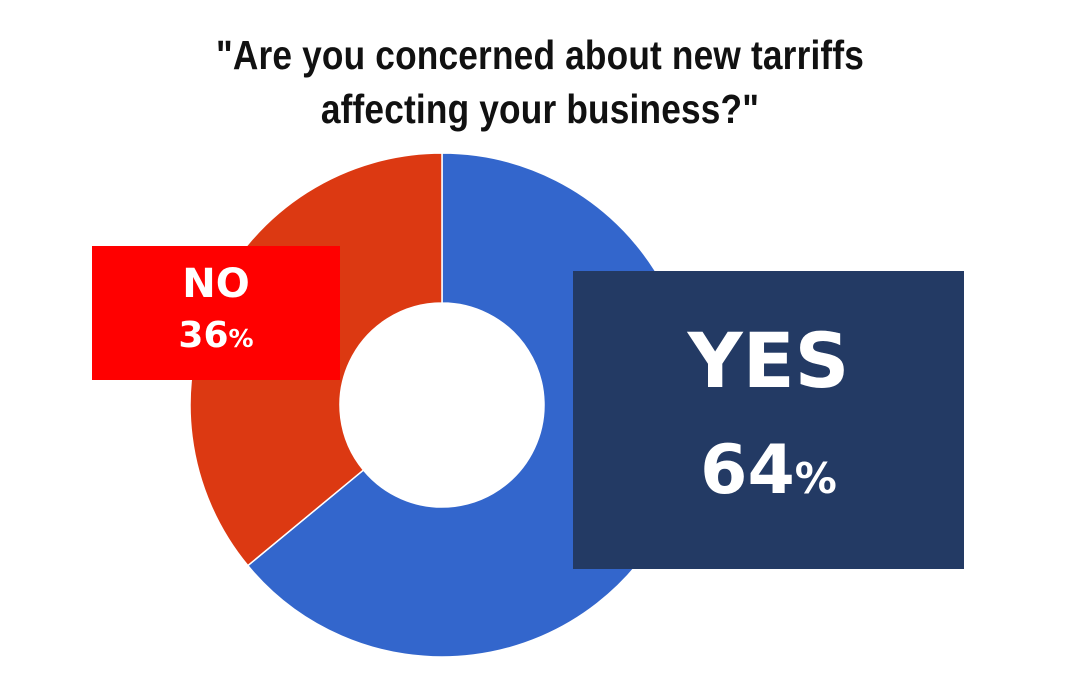 Image resolution: width=1080 pixels, height=675 pixels. What do you see at coordinates (216, 284) in the screenshot?
I see `no-category-label: NO` at bounding box center [216, 284].